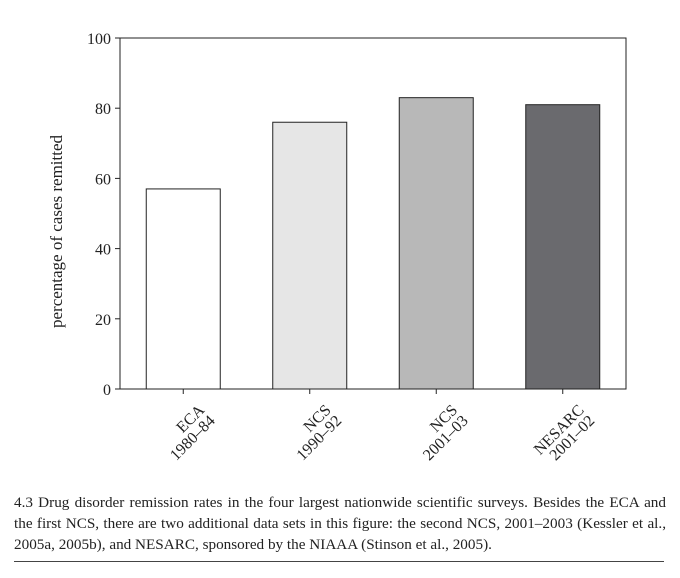  What do you see at coordinates (99, 39) in the screenshot?
I see `y-tick-label: 100` at bounding box center [99, 39].